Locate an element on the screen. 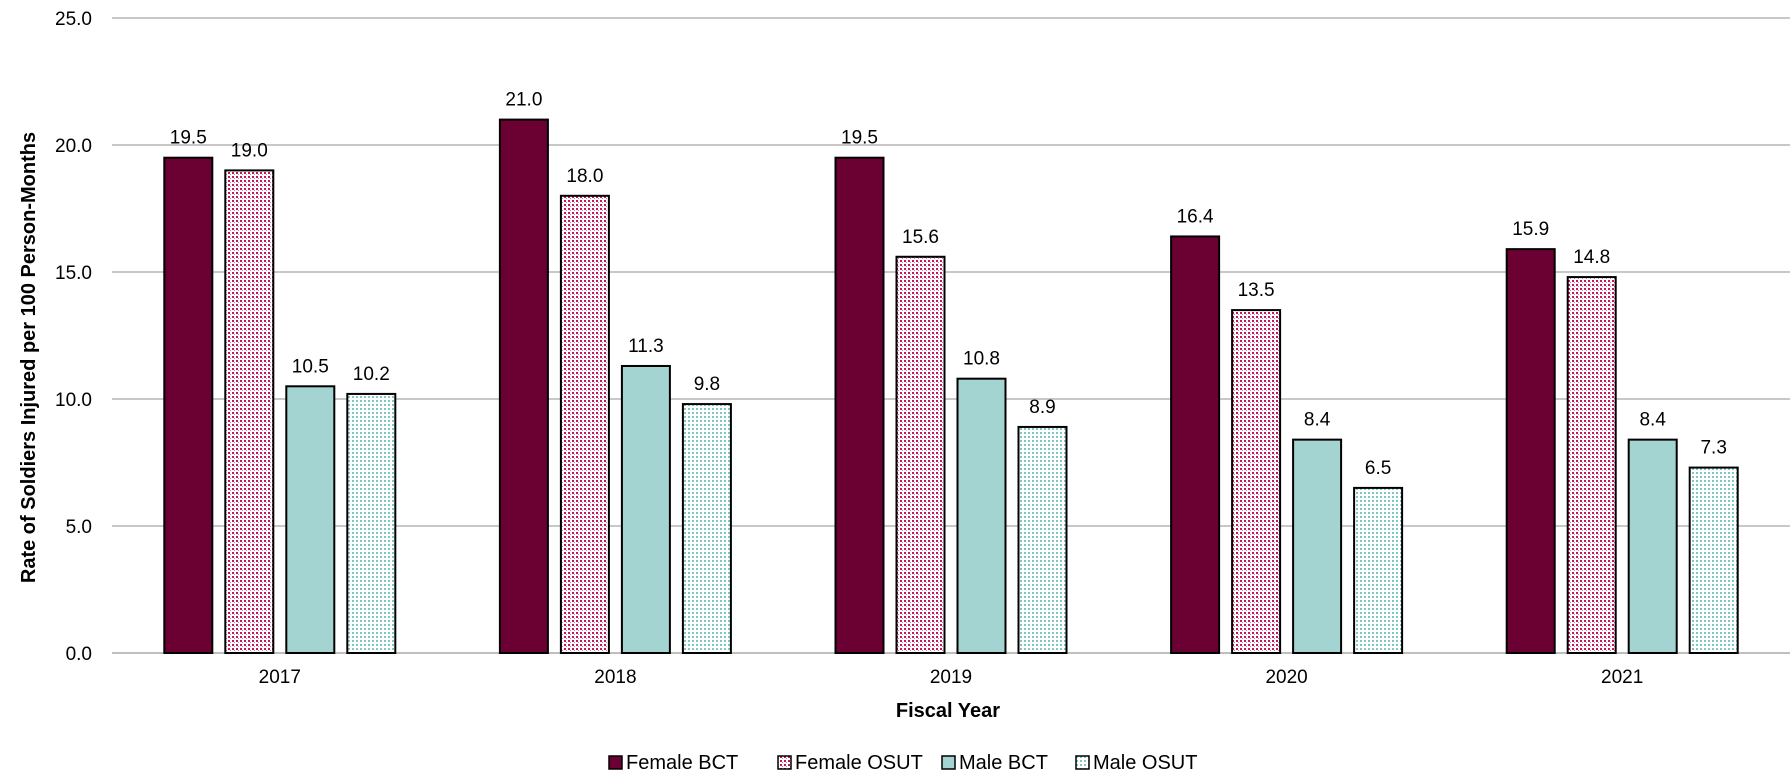 The height and width of the screenshot is (781, 1790). y-tick-label: 15.0 is located at coordinates (73, 273).